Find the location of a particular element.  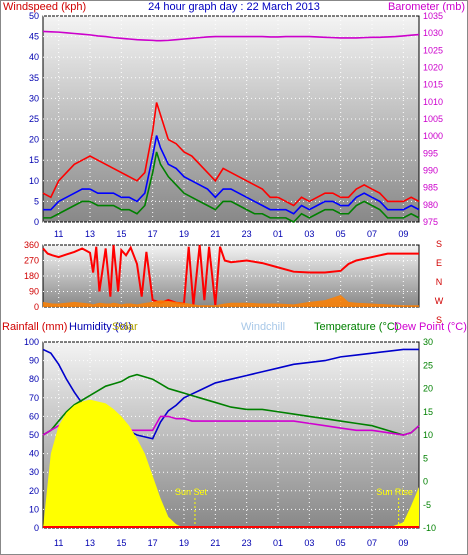

solar-label: Solar is located at coordinates (125, 327).